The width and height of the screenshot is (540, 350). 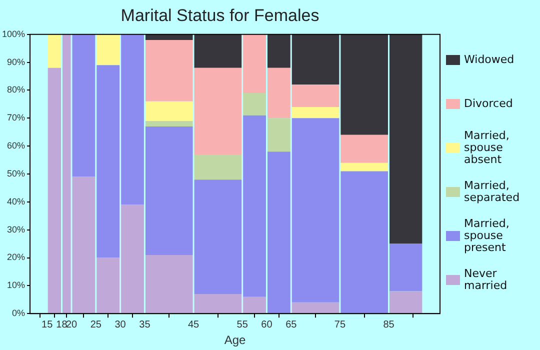 I want to click on x-tick-label: 20, so click(x=72, y=324).